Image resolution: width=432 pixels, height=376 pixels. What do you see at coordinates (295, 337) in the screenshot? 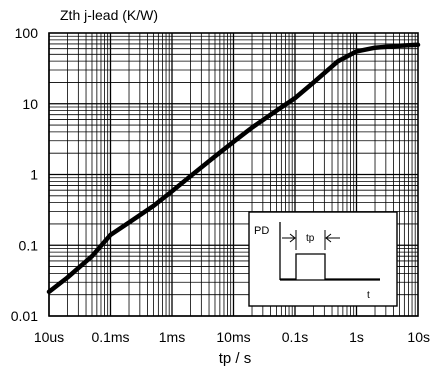
I see `x-tick-label: 0.1s` at bounding box center [295, 337].